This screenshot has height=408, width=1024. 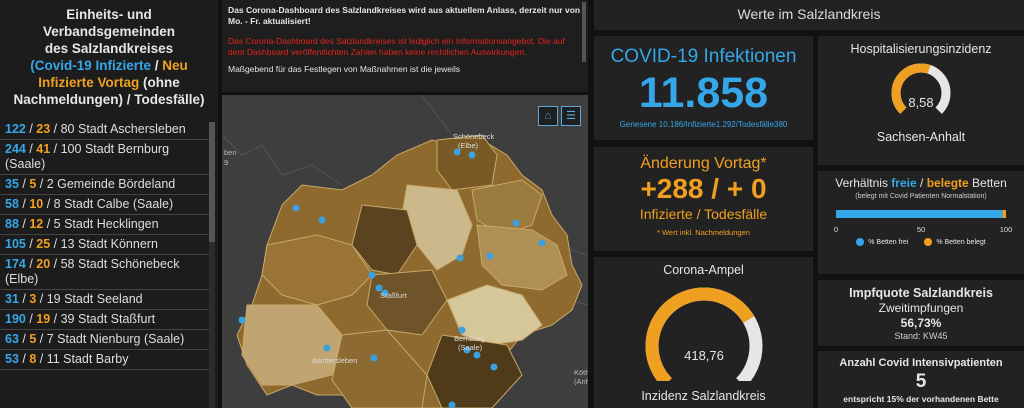 What do you see at coordinates (175, 65) in the screenshot?
I see `legend-new: Neu` at bounding box center [175, 65].